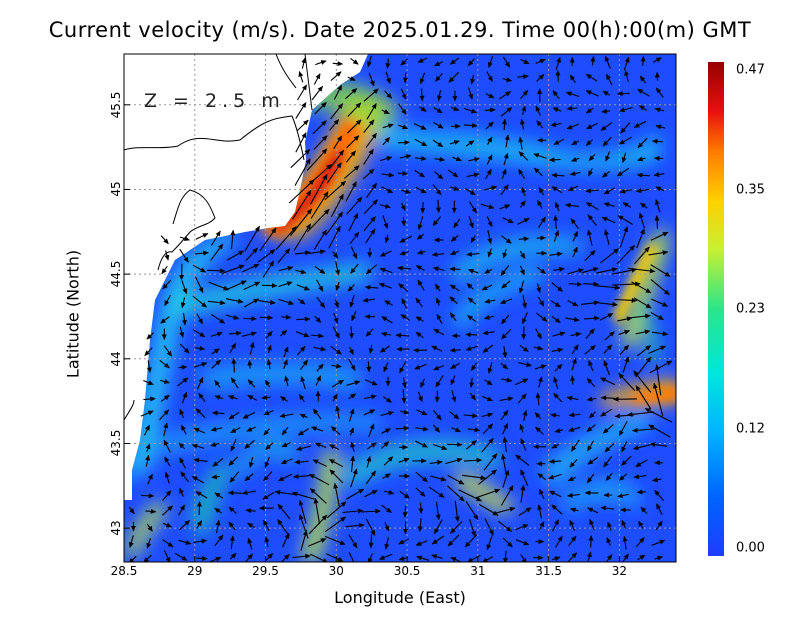 This screenshot has width=800, height=618. I want to click on y-tick-label: 45, so click(116, 189).